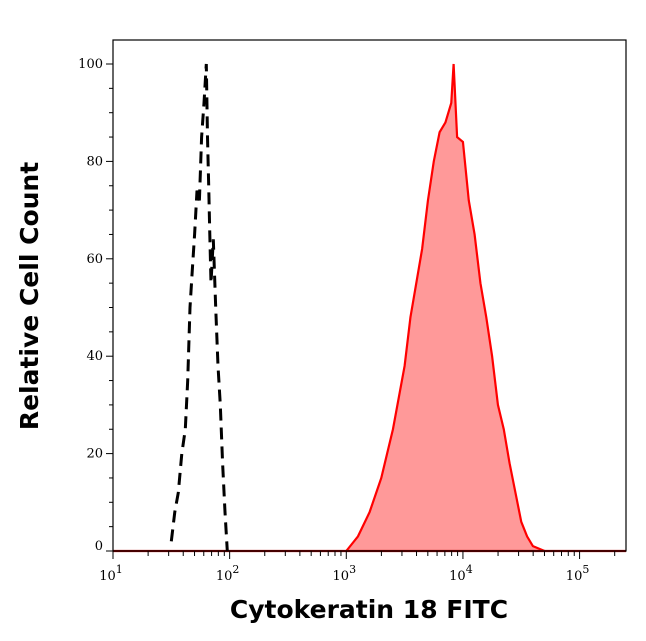 This screenshot has width=646, height=641. I want to click on y-tick-label: 60, so click(94, 259).